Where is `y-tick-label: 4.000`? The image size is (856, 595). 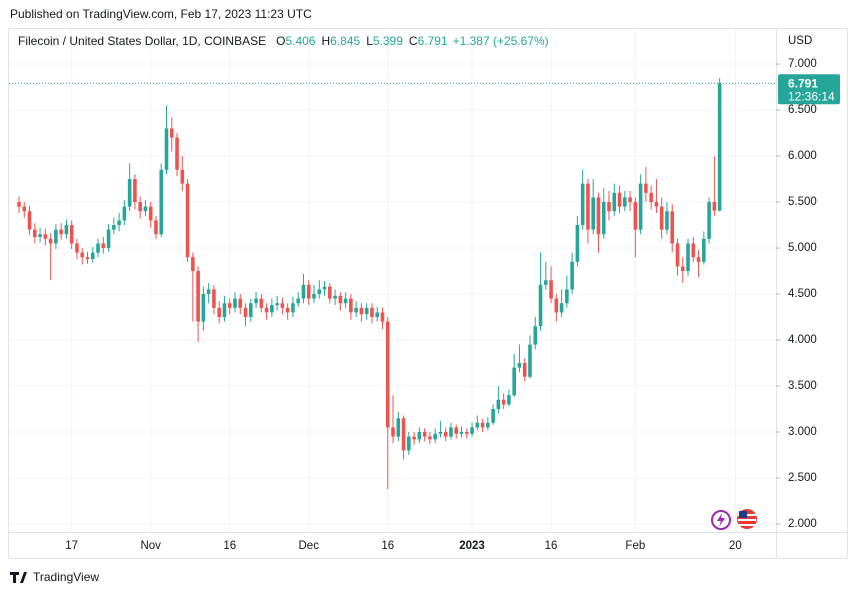
y-tick-label: 4.000 is located at coordinates (802, 340).